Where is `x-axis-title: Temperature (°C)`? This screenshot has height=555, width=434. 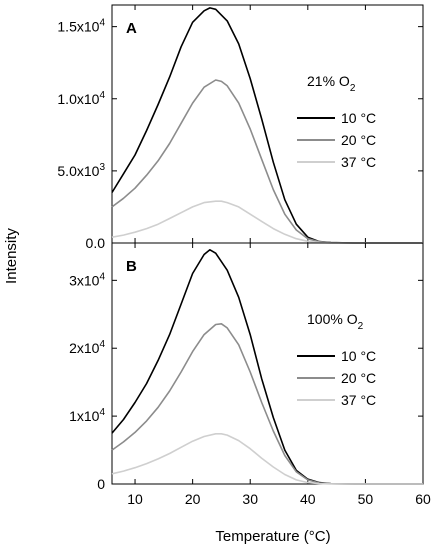
x-axis-title: Temperature (°C) is located at coordinates (272, 536).